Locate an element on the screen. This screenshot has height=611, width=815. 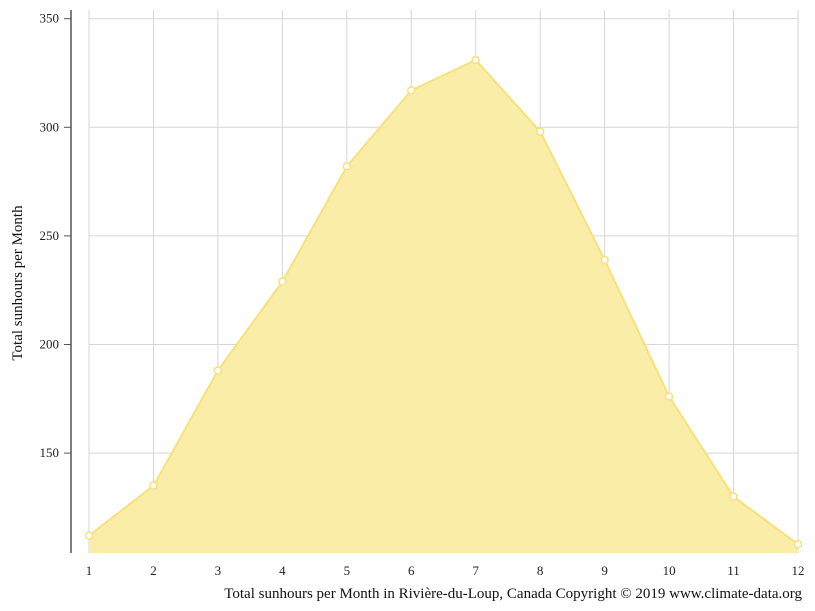
x-tick-label: 2 is located at coordinates (153, 570).